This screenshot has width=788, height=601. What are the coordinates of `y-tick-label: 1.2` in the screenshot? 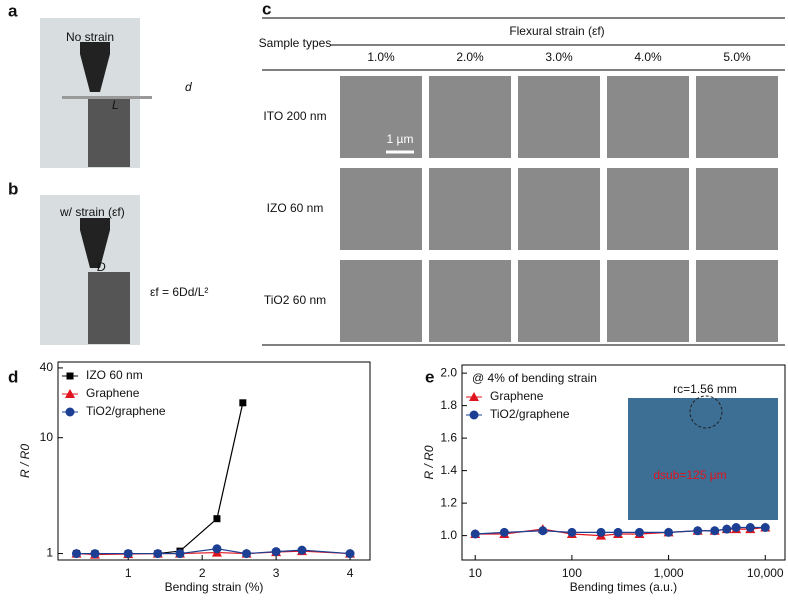 It's located at (448, 502).